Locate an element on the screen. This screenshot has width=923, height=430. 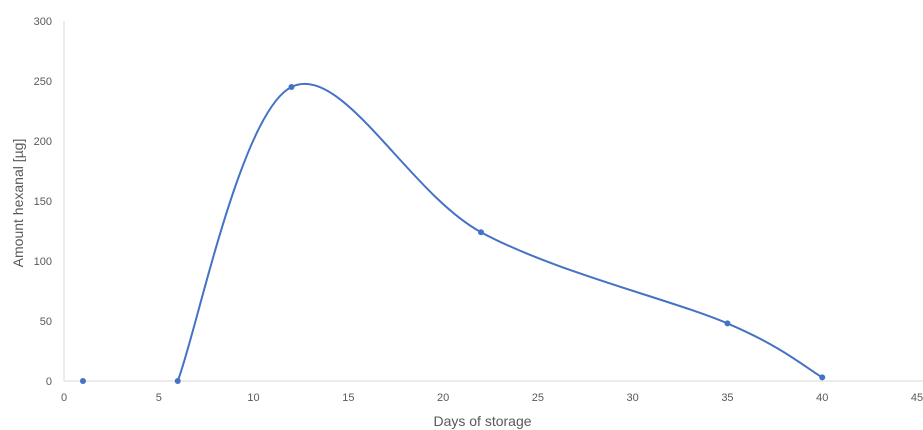
y-tick-labels: 0 50 100 150 200 250 300 is located at coordinates (43, 202).